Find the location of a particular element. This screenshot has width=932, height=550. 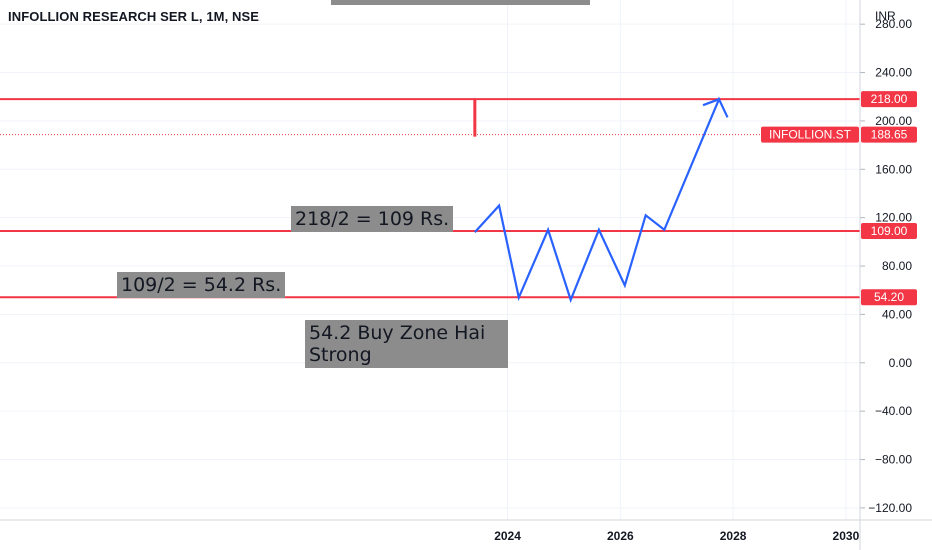

price-tick-label: 160.00 is located at coordinates (893, 169).